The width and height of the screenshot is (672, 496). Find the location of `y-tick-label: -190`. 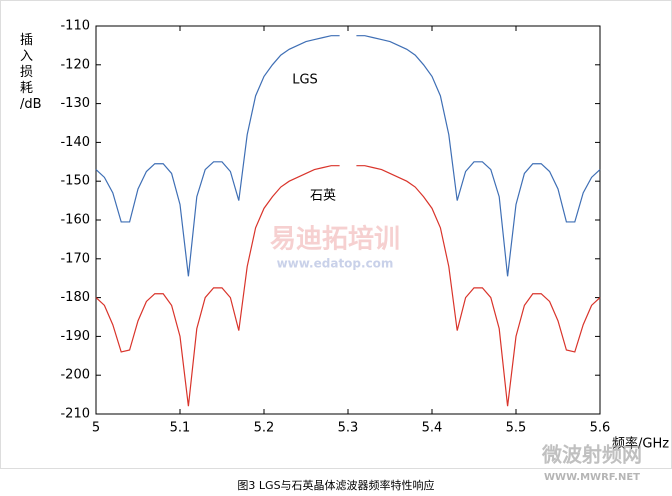

y-tick-label: -190 is located at coordinates (75, 336).